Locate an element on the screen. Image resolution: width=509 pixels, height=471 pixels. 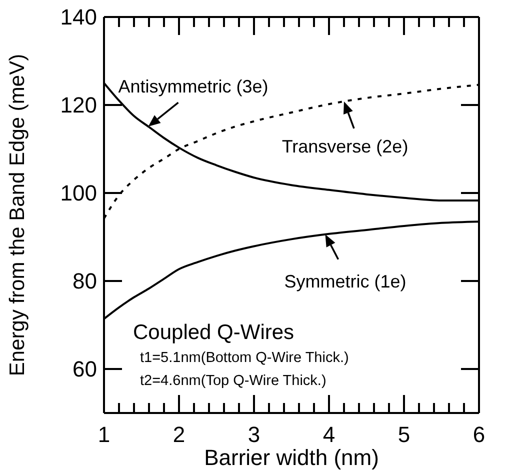
annotation: Antisymmetric (3e) is located at coordinates (193, 86).